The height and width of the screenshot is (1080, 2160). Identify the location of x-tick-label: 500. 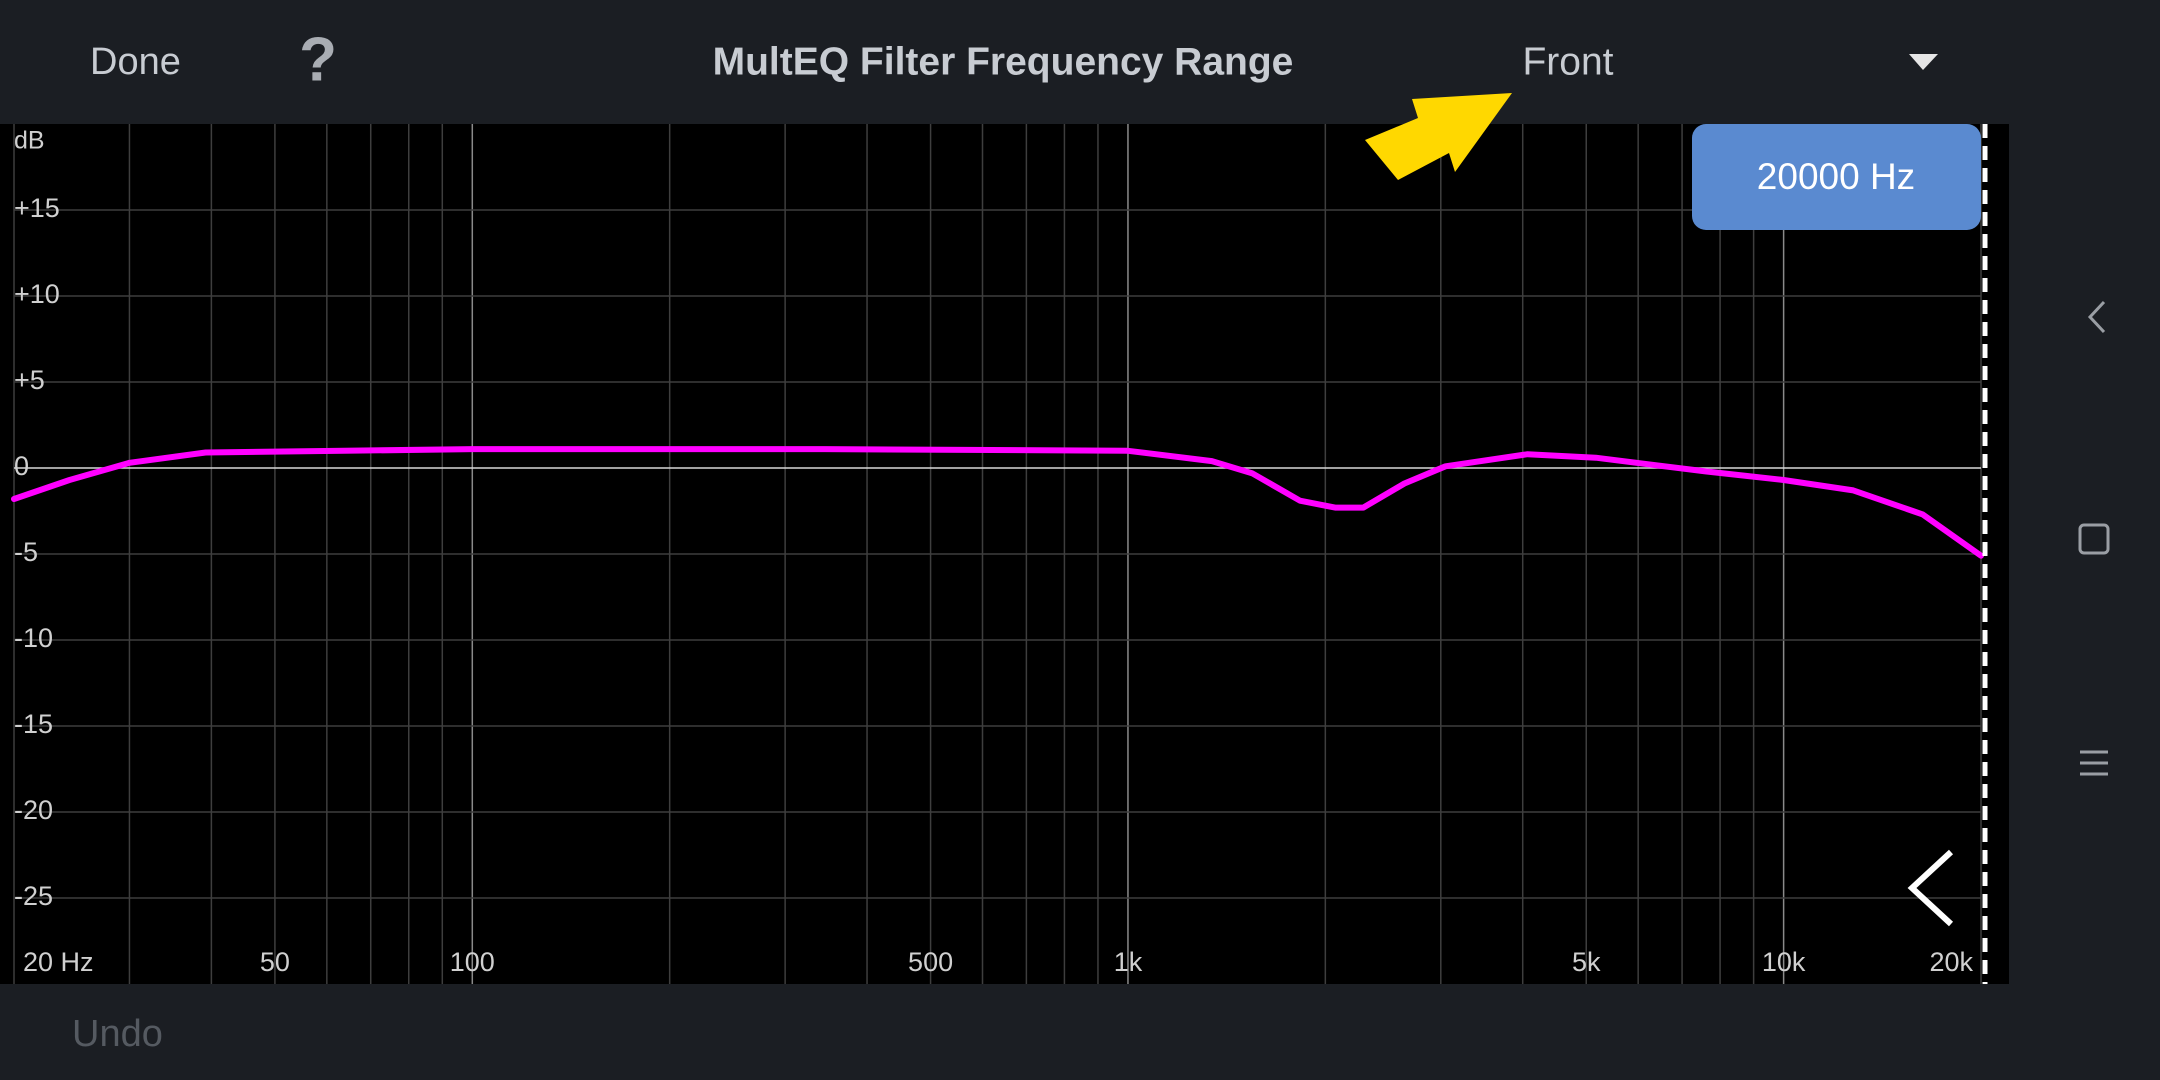
(930, 962).